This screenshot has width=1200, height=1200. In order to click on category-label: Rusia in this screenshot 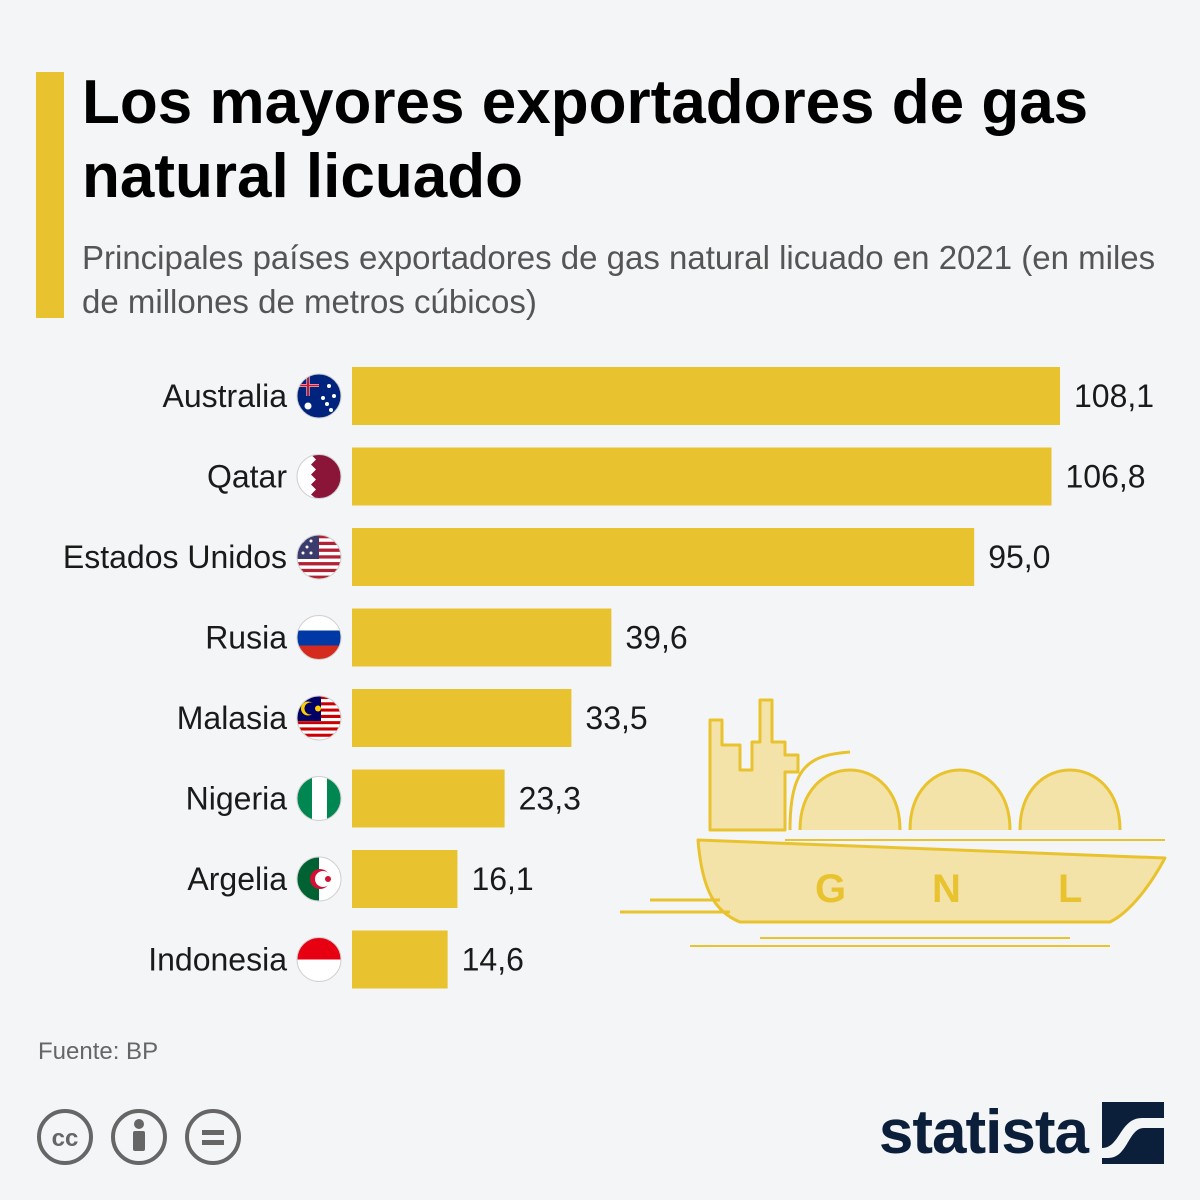, I will do `click(246, 638)`.